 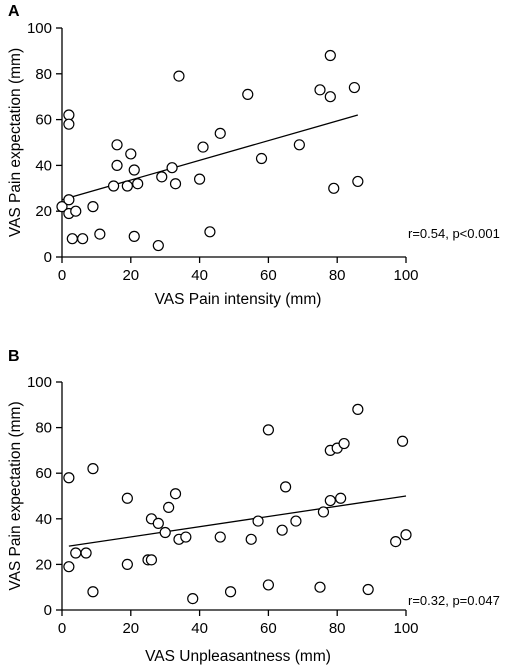 I want to click on panel-label: B, so click(x=14, y=356).